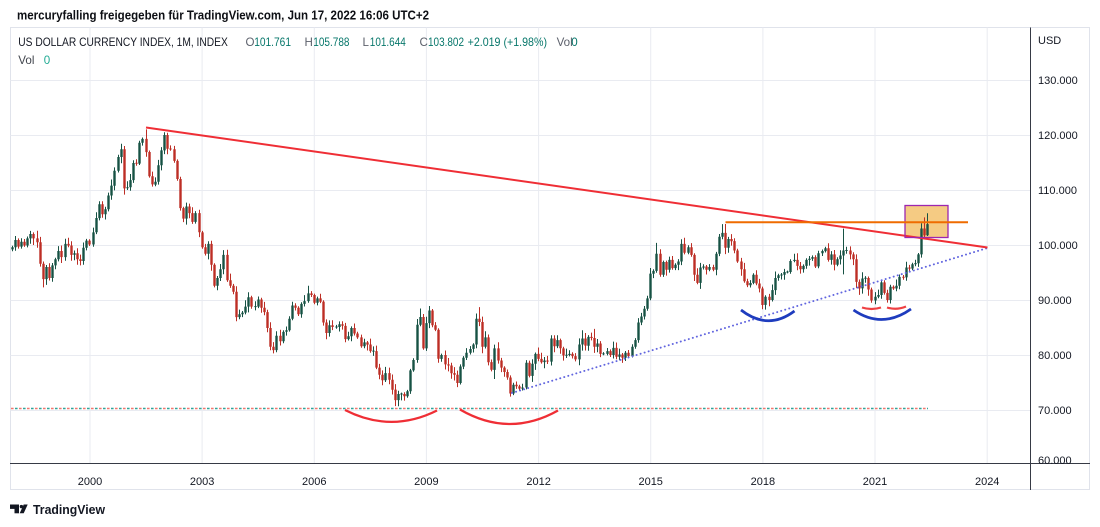 The image size is (1100, 527). I want to click on svg-text: 90.000, so click(1055, 301).